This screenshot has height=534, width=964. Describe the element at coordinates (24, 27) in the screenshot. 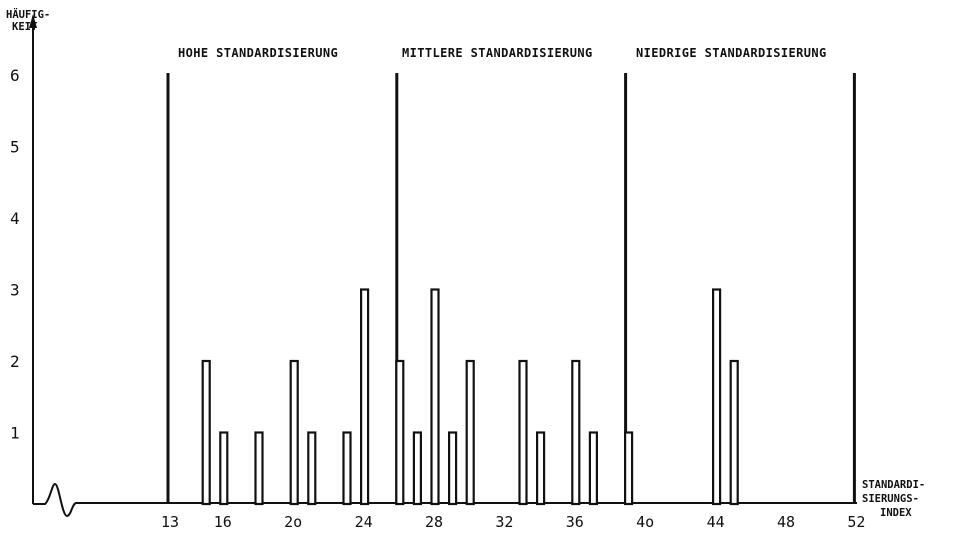

I see `y-axis-label-line-2: KEIT` at that location.